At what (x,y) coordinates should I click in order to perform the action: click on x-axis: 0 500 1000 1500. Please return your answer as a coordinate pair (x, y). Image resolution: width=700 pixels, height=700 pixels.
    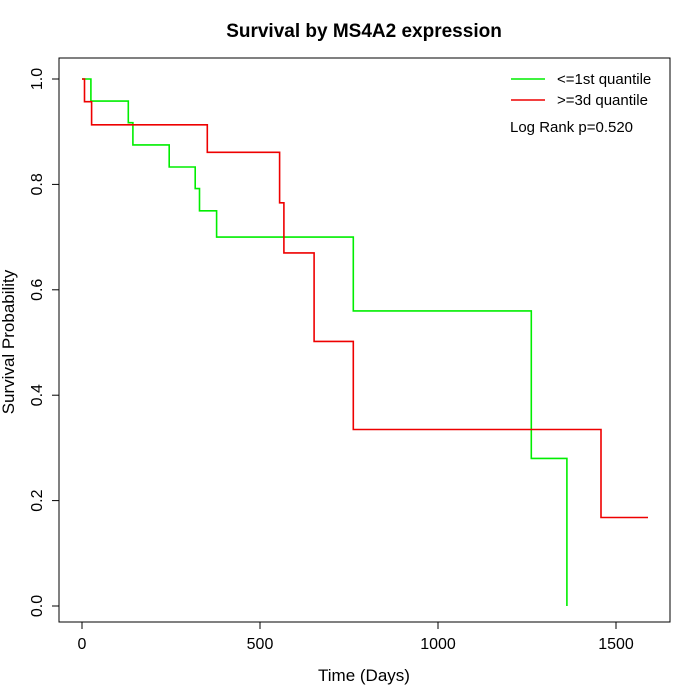
    Looking at the image, I should click on (356, 637).